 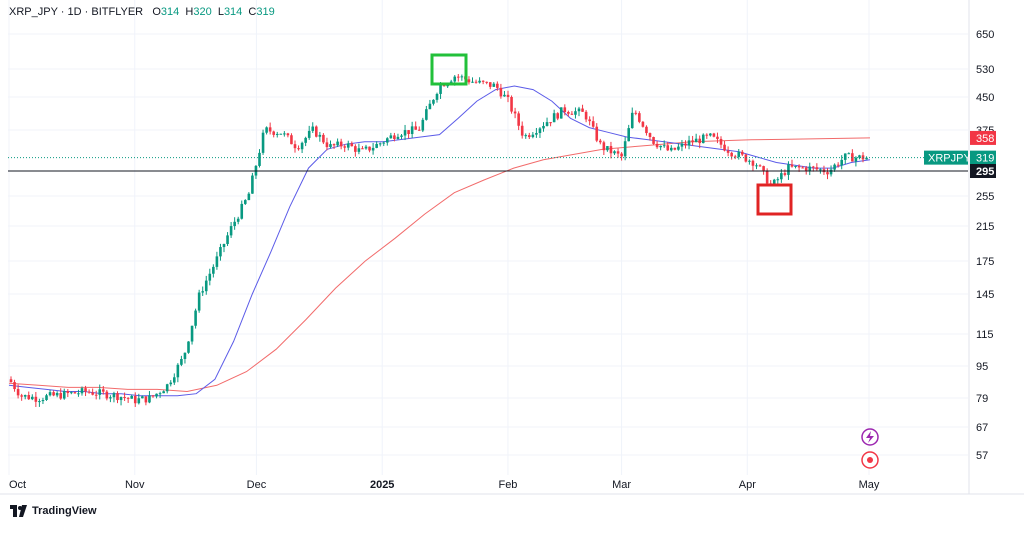 I want to click on tradingview-brand: TradingView, so click(x=53, y=511).